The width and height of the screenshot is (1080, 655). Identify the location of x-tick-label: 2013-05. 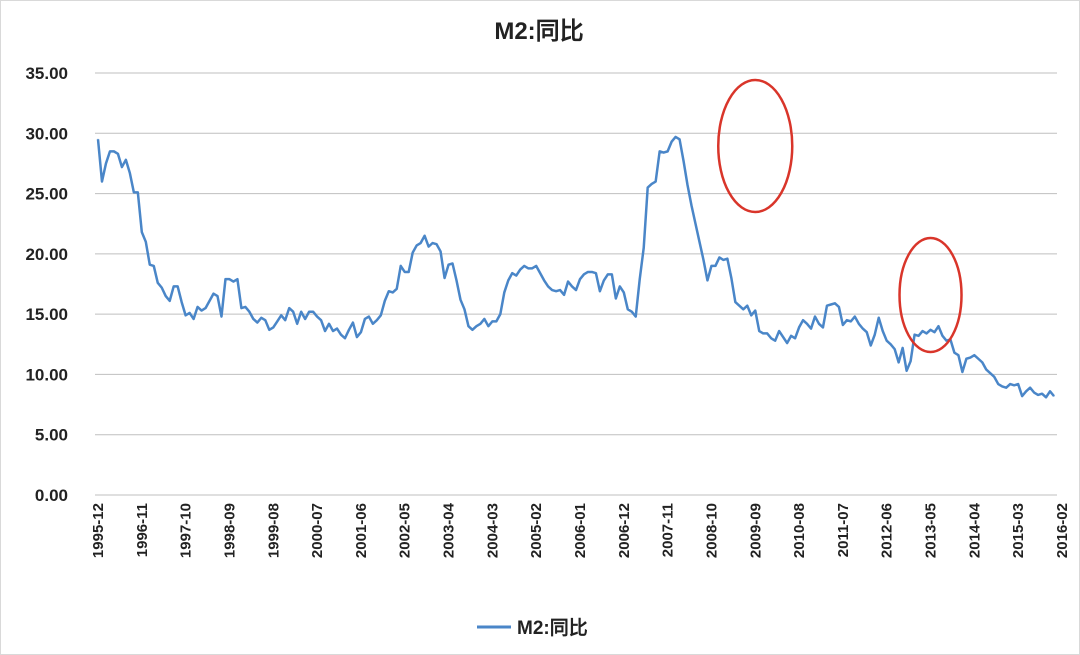
(931, 530).